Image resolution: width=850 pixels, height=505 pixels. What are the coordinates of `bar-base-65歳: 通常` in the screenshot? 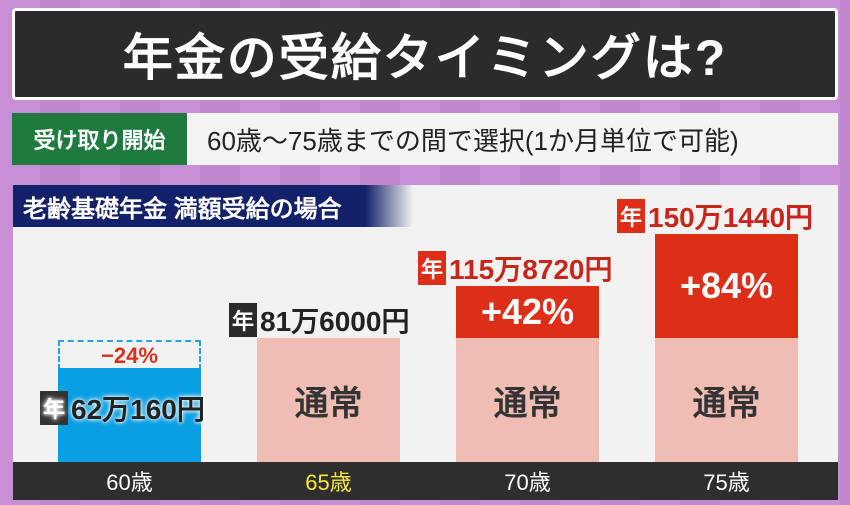 It's located at (328, 400).